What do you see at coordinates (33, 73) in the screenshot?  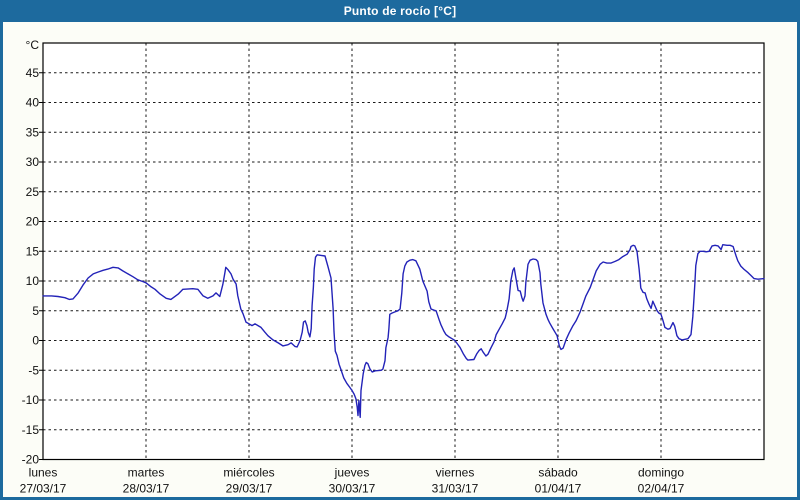 I see `y-tick-label: 45` at bounding box center [33, 73].